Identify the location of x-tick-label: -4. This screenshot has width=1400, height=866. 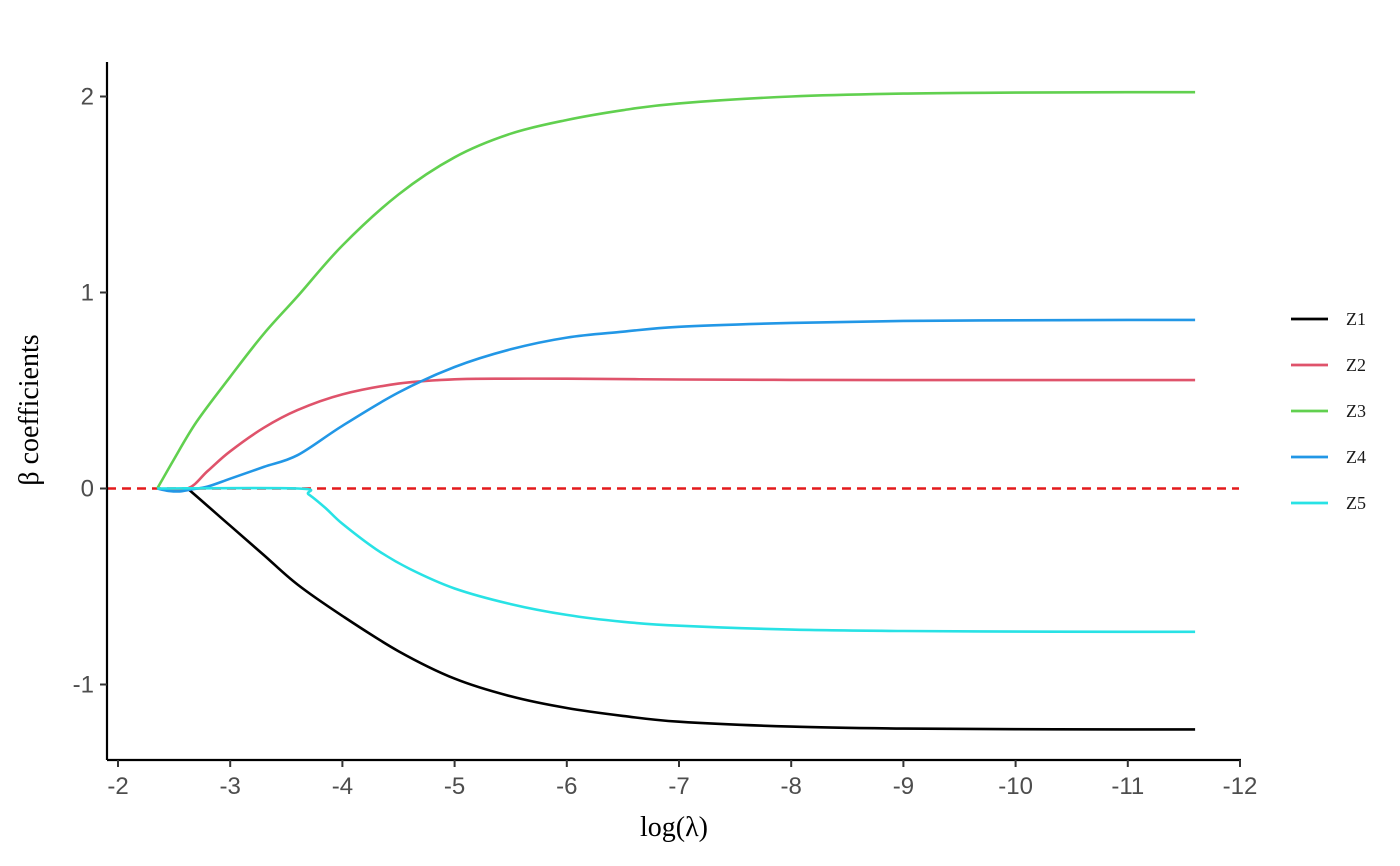
(342, 786).